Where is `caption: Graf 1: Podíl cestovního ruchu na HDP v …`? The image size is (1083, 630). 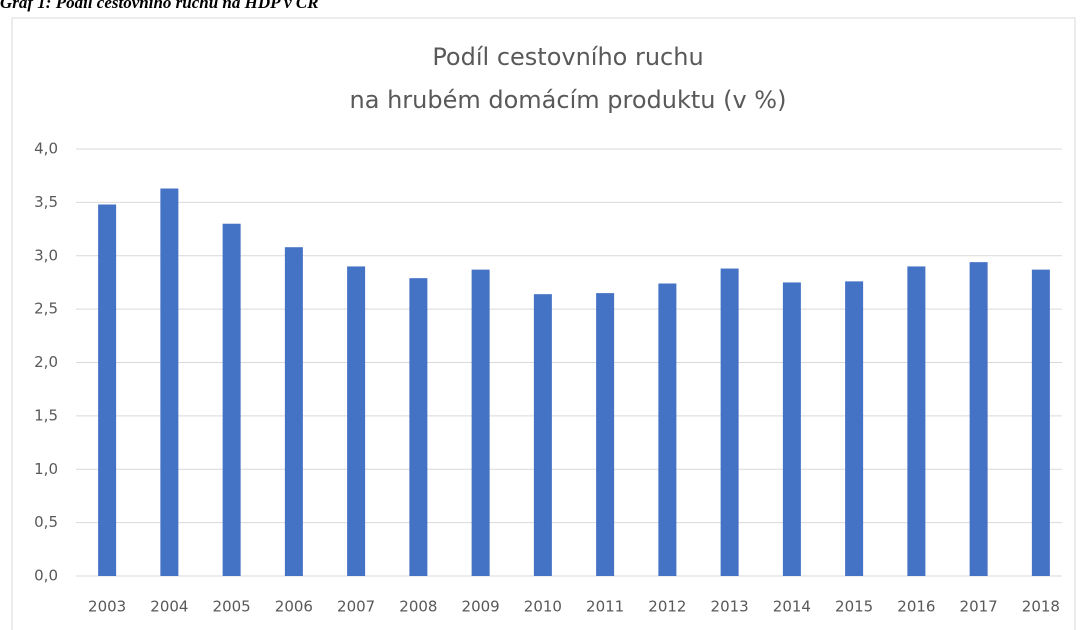 caption: Graf 1: Podíl cestovního ruchu na HDP v … is located at coordinates (159, 6).